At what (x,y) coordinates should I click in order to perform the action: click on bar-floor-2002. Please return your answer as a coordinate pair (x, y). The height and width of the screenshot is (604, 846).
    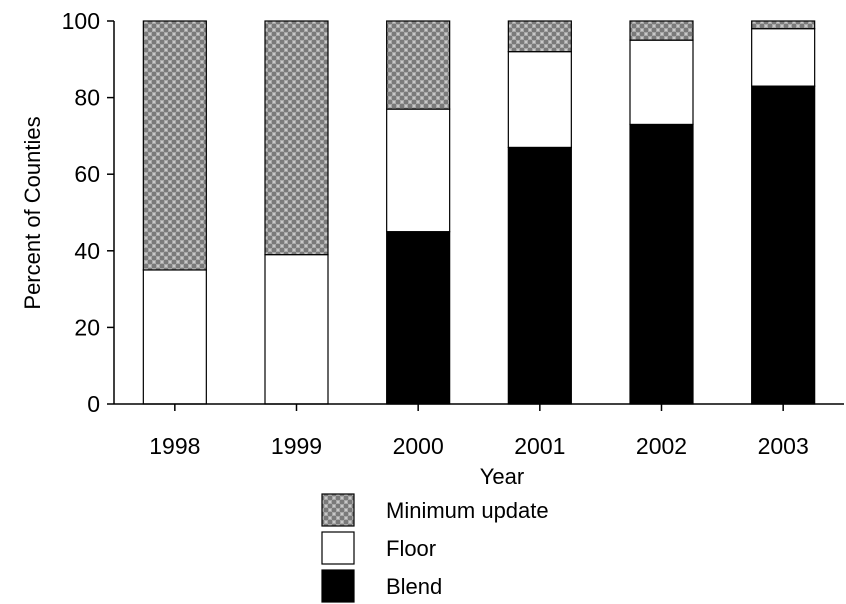
    Looking at the image, I should click on (661, 82).